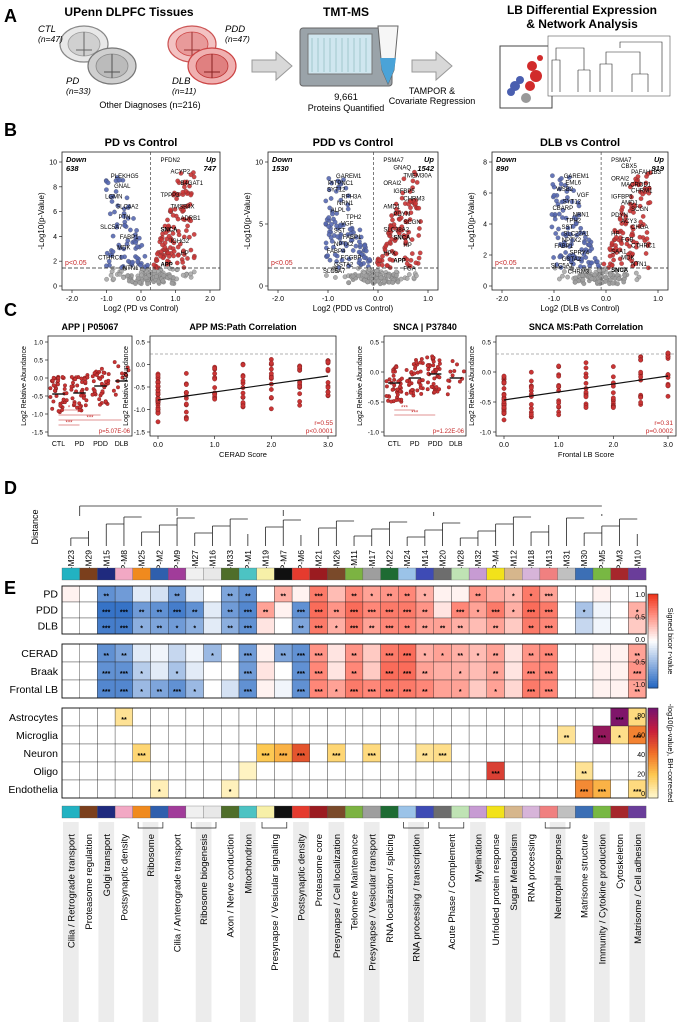 This screenshot has width=685, height=1026. What do you see at coordinates (50, 39) in the screenshot?
I see `cohort-ctl-n: (n=47)` at bounding box center [50, 39].